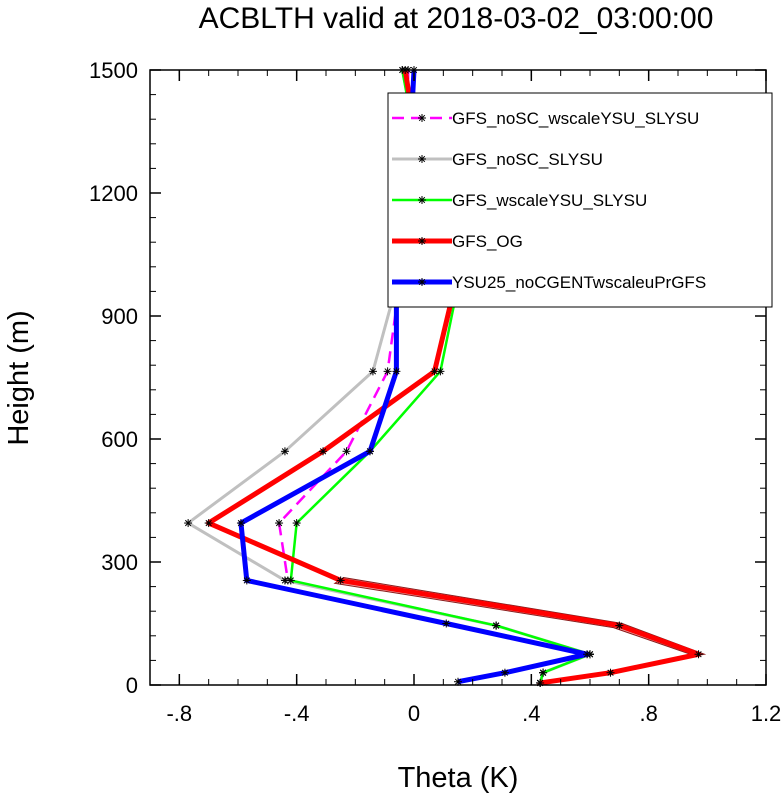 This screenshot has width=782, height=797. Describe the element at coordinates (297, 713) in the screenshot. I see `x-tick-label: -.4` at that location.